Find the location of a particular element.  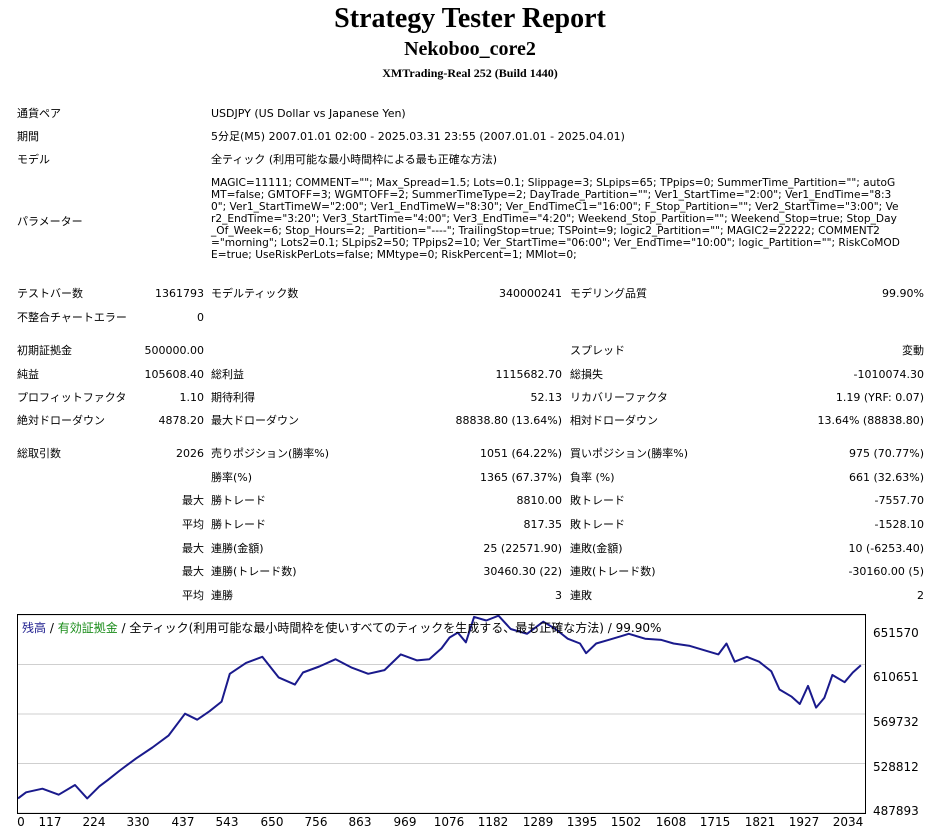

gross-profit-value: 1115682.70 is located at coordinates (528, 374).